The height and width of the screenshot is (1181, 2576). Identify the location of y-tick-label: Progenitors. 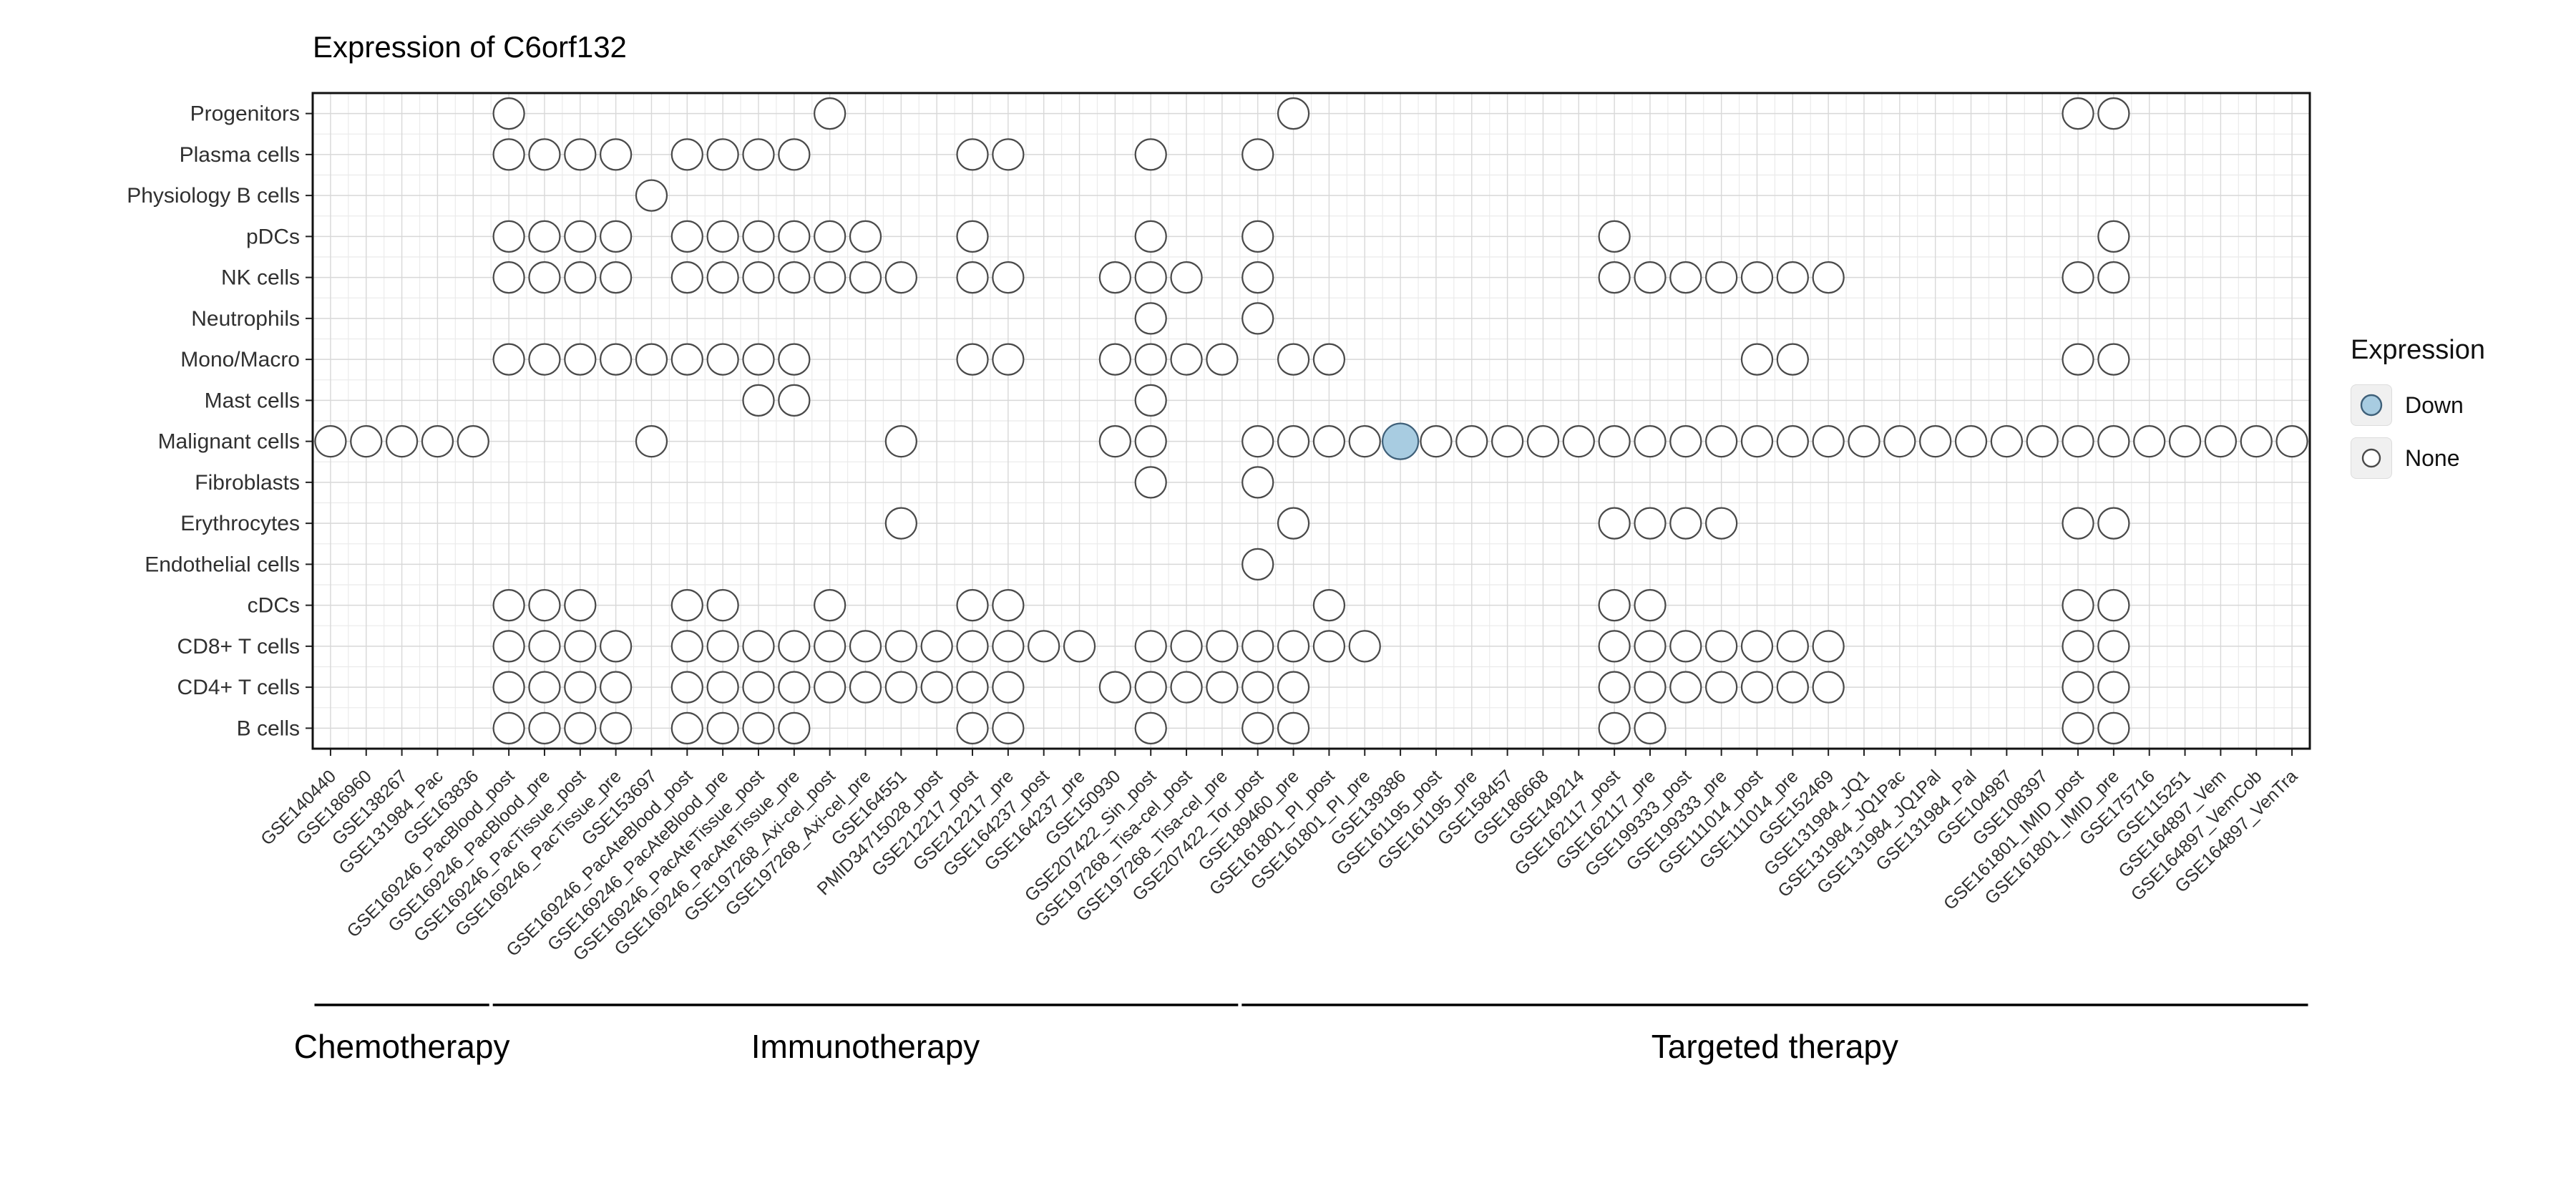
(245, 114).